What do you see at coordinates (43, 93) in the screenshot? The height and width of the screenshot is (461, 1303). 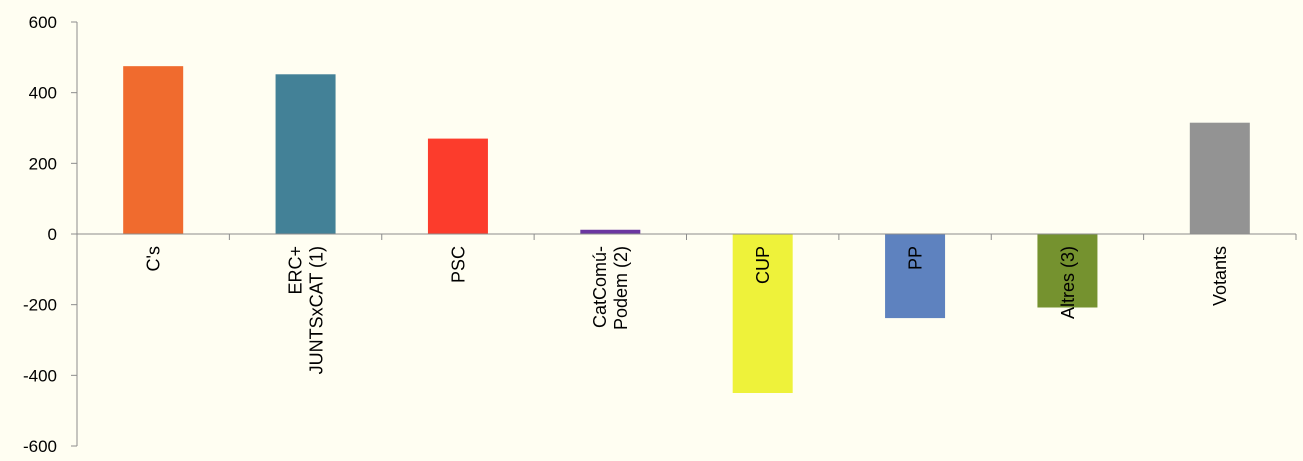 I see `y-tick-label: 400` at bounding box center [43, 93].